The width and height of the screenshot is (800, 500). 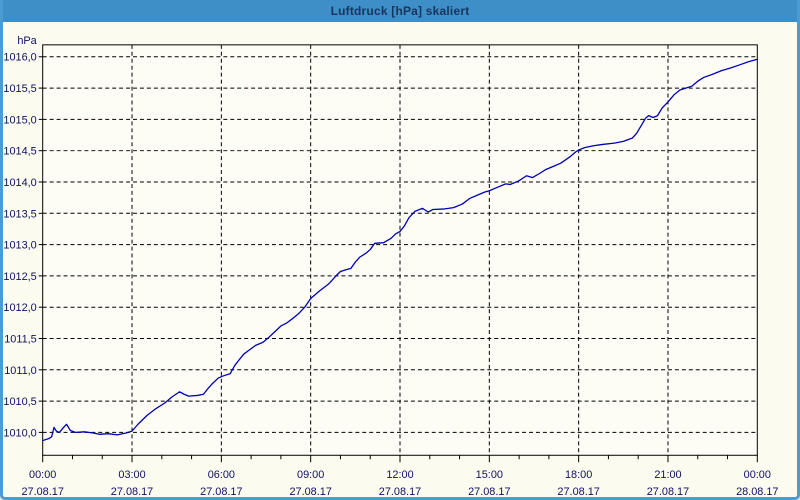 I want to click on window-title: Luftdruck [hPa] skaliert, so click(x=400, y=11).